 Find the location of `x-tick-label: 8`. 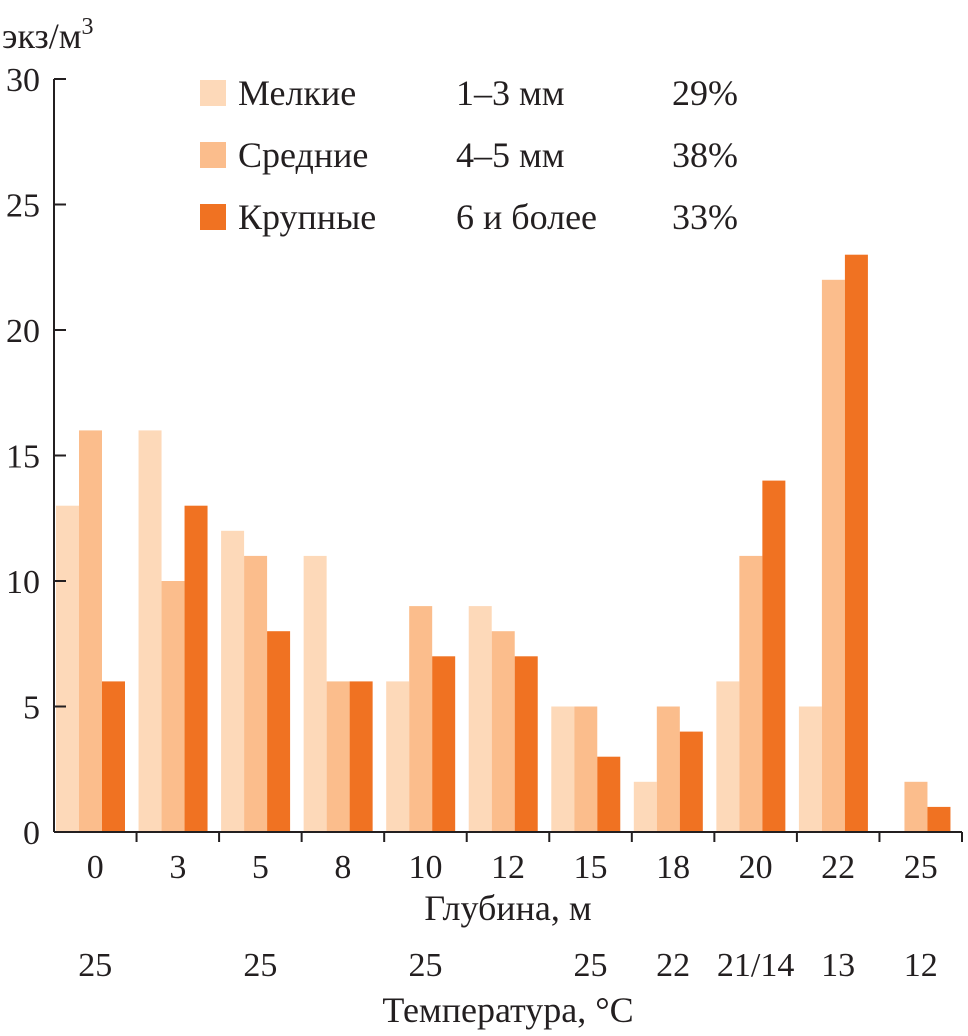

x-tick-label: 8 is located at coordinates (342, 867).